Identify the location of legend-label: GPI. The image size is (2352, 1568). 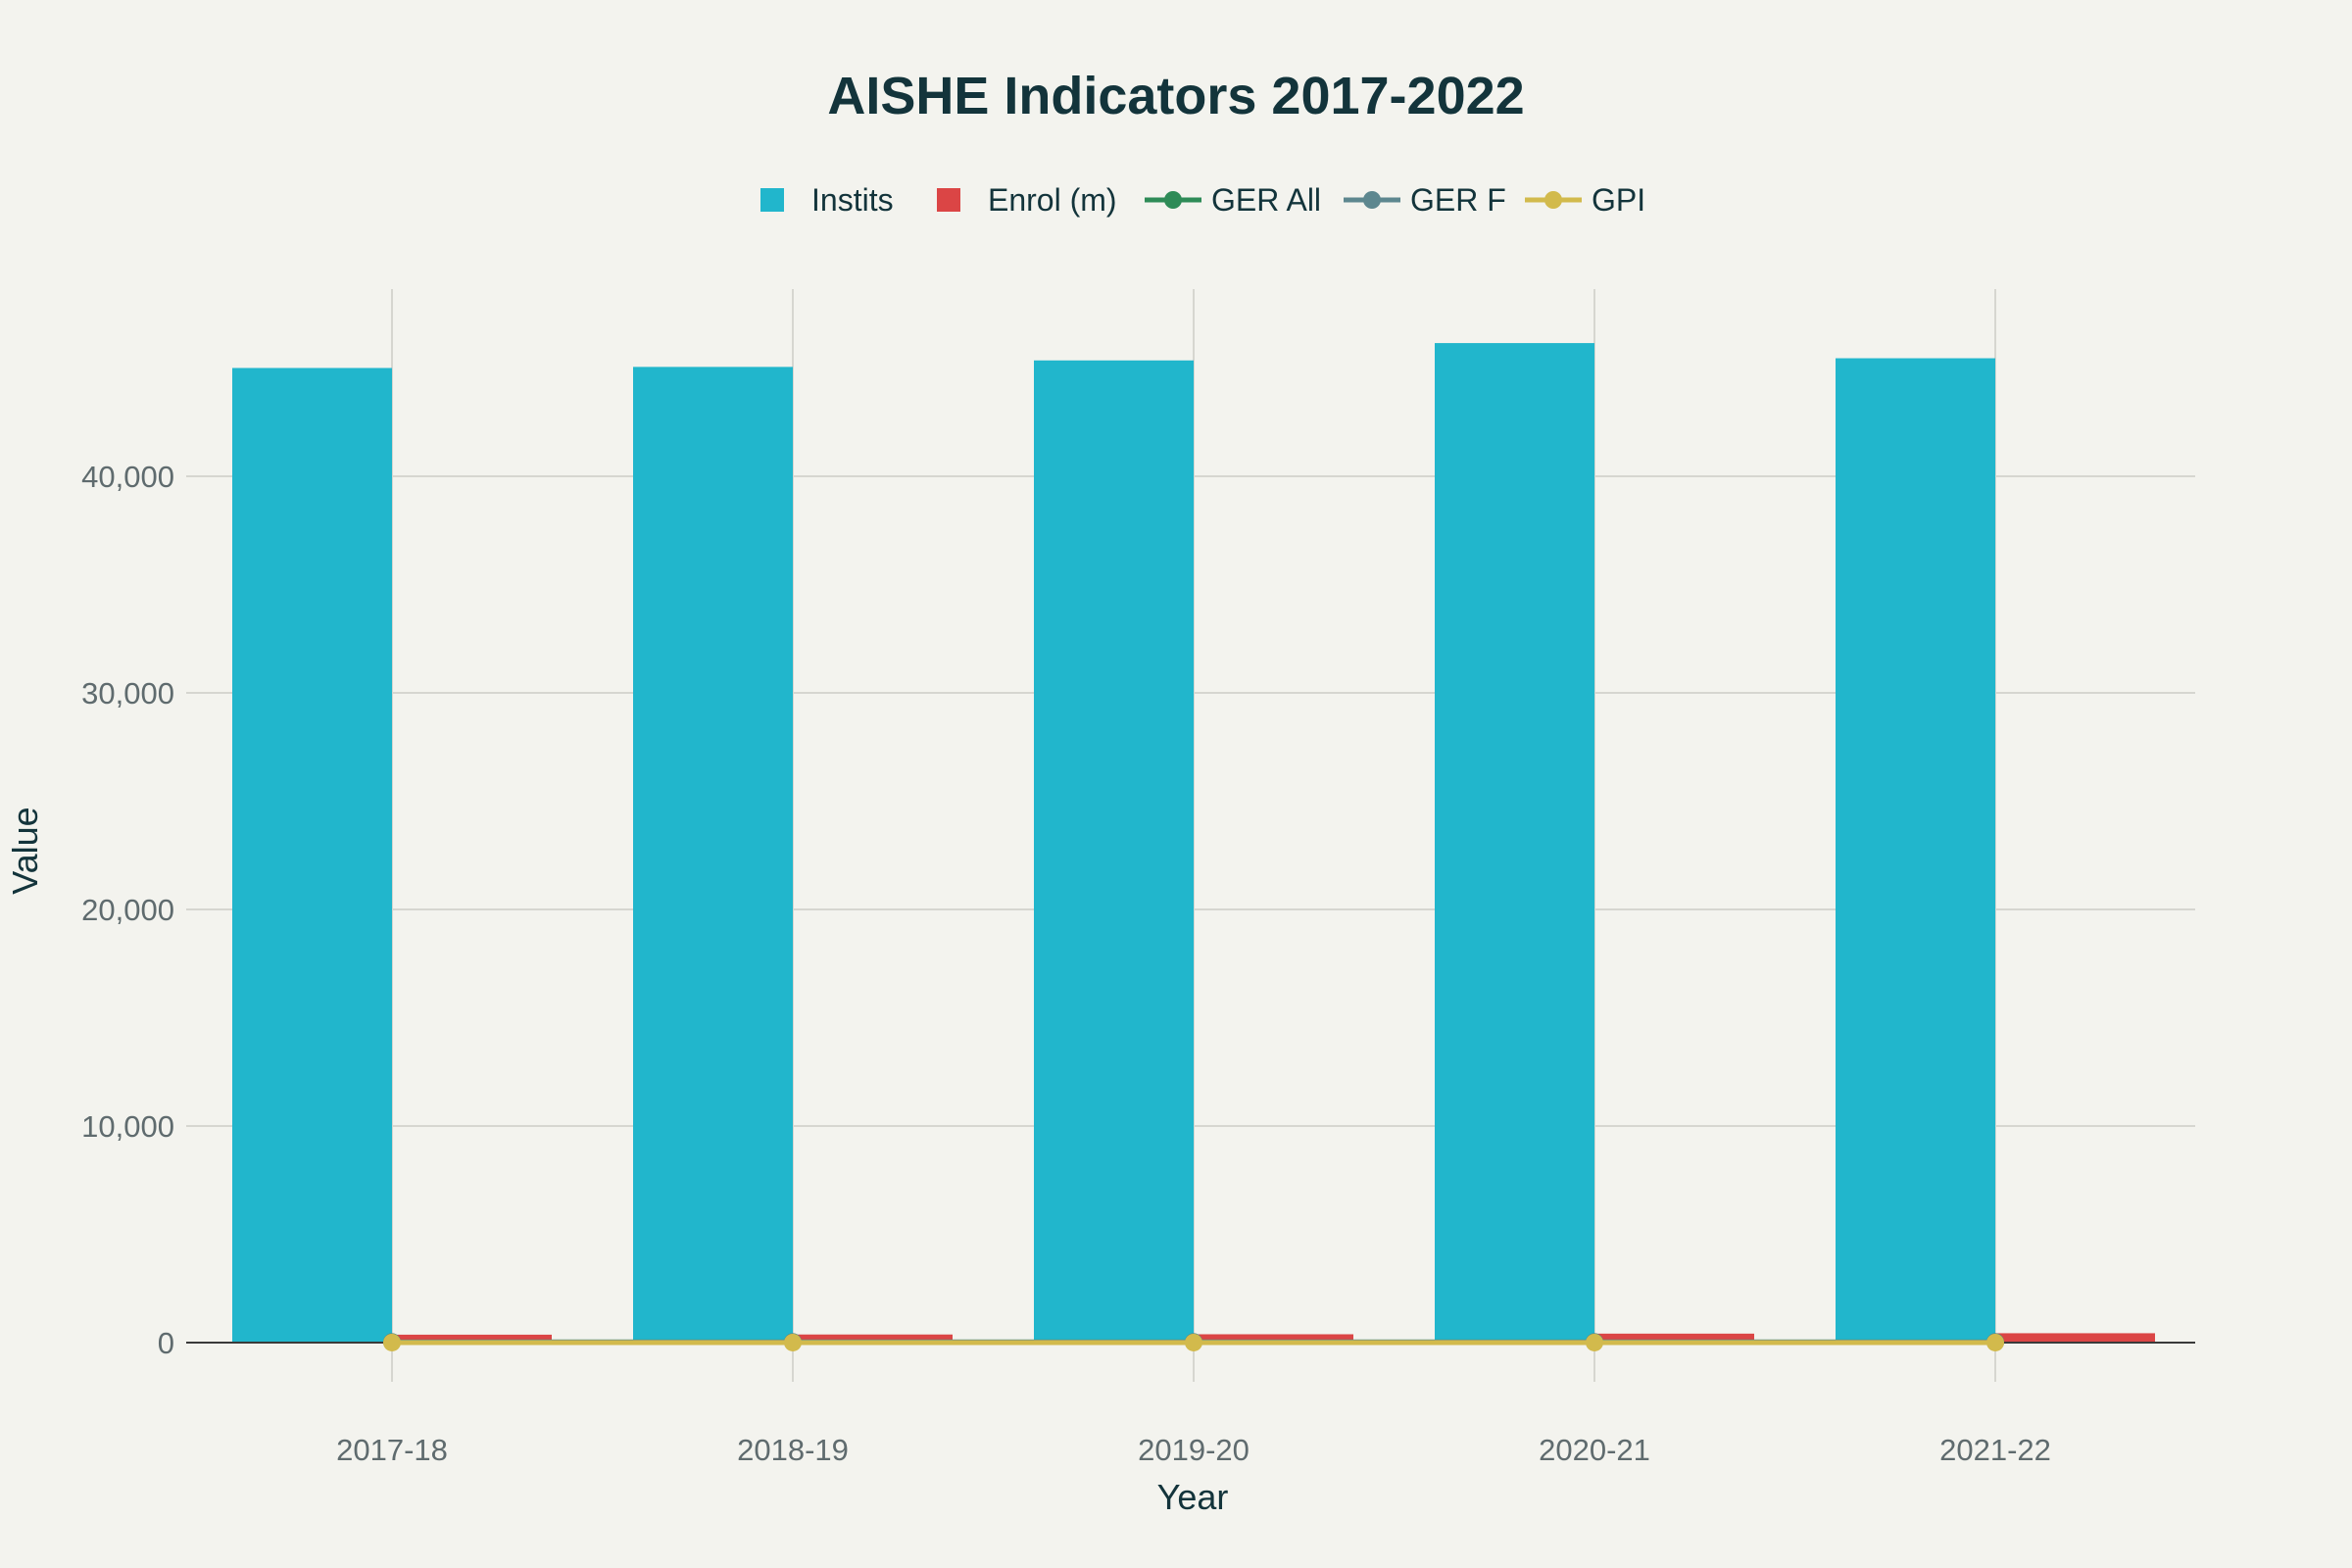
(1618, 200).